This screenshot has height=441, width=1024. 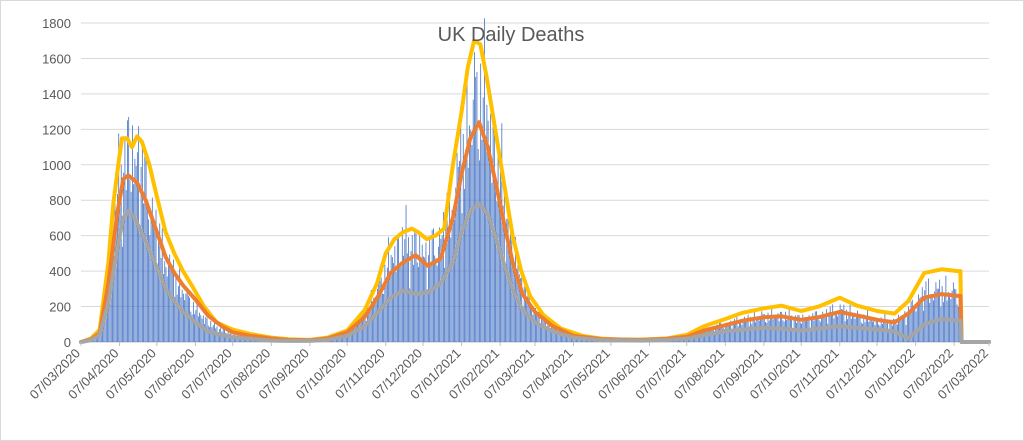 I want to click on y-tick-label: 0, so click(x=67, y=342).